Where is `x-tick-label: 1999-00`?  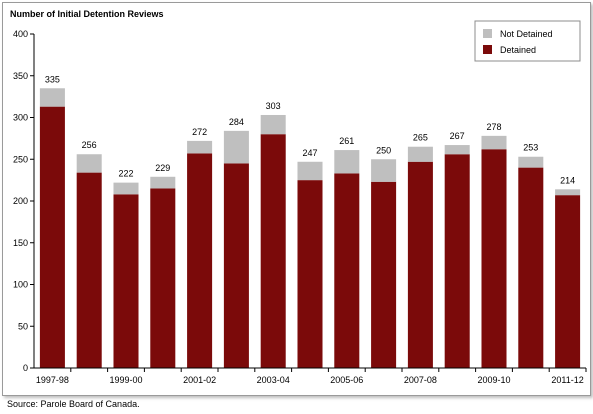
x-tick-label: 1999-00 is located at coordinates (125, 380).